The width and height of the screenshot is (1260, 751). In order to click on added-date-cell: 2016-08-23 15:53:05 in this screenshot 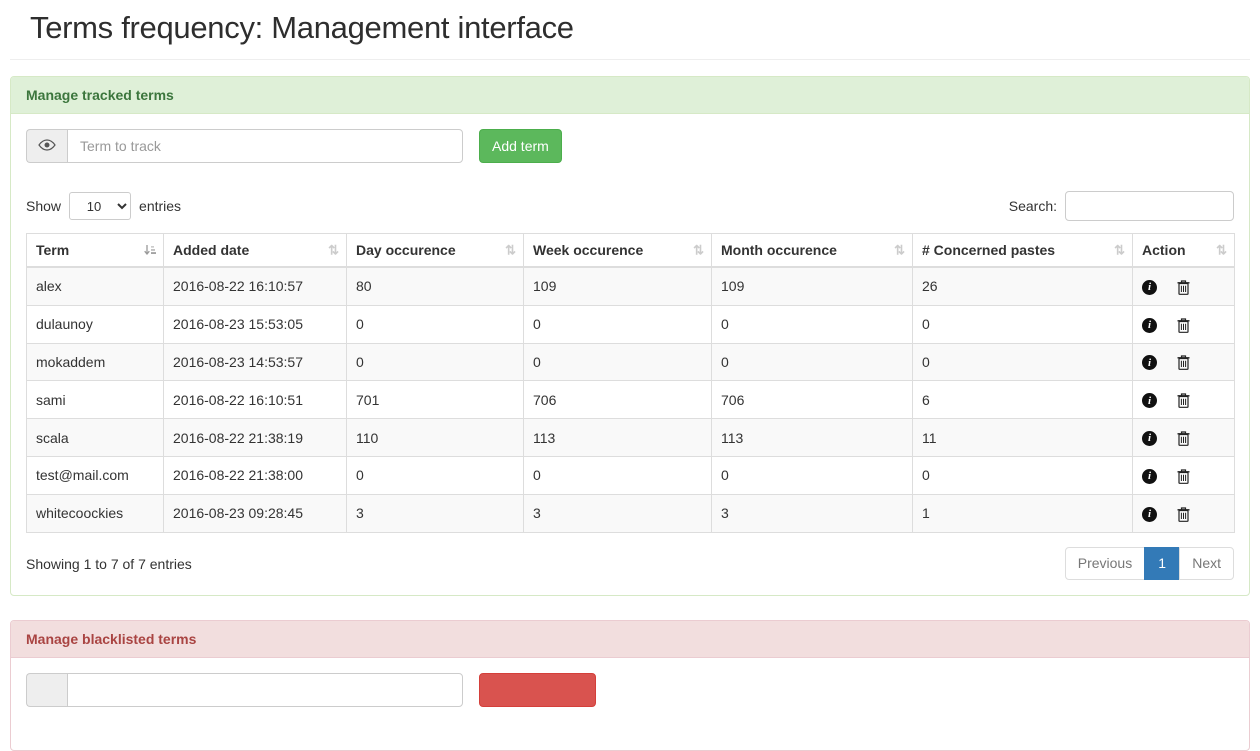, I will do `click(255, 324)`.